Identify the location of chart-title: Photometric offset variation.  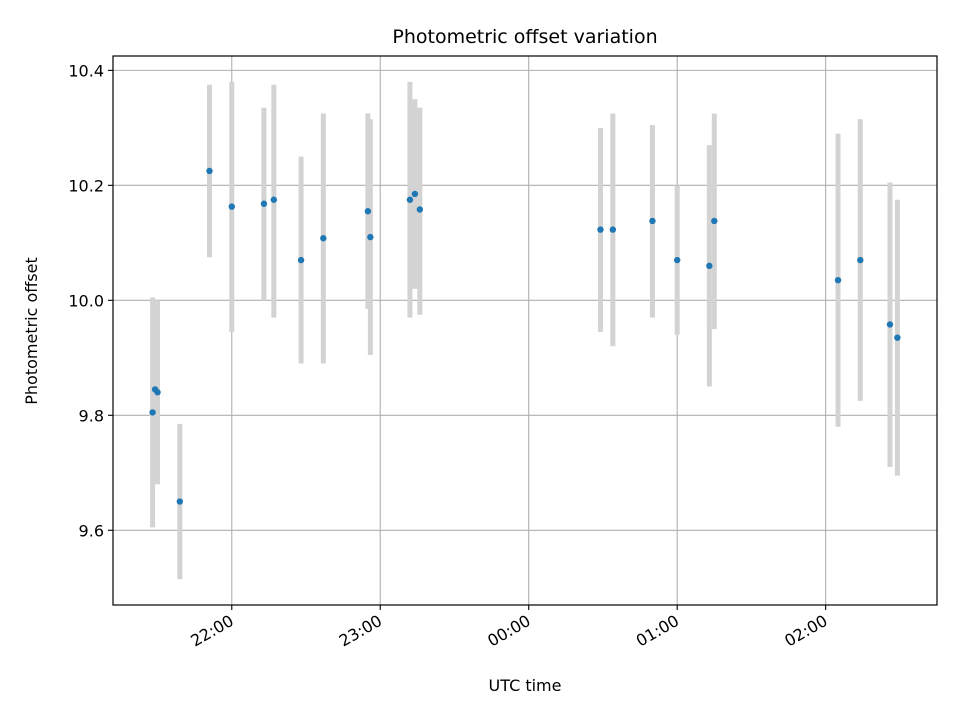
(524, 37).